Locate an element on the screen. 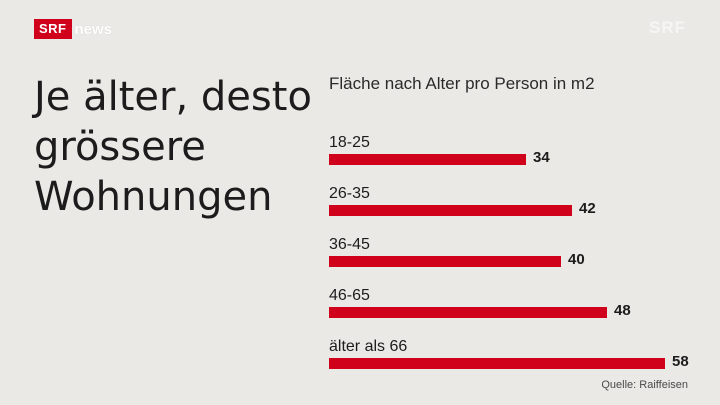 This screenshot has width=720, height=405. value-label: 48 is located at coordinates (622, 310).